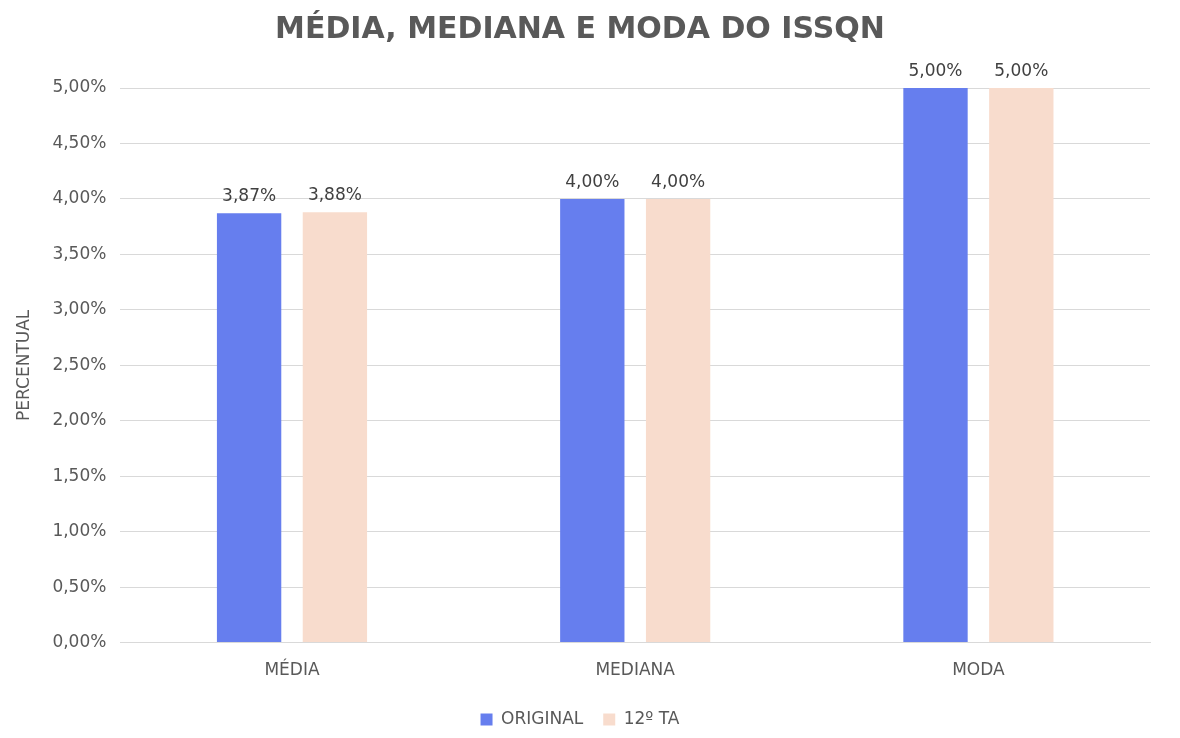  I want to click on data-label: 3,87%, so click(249, 195).